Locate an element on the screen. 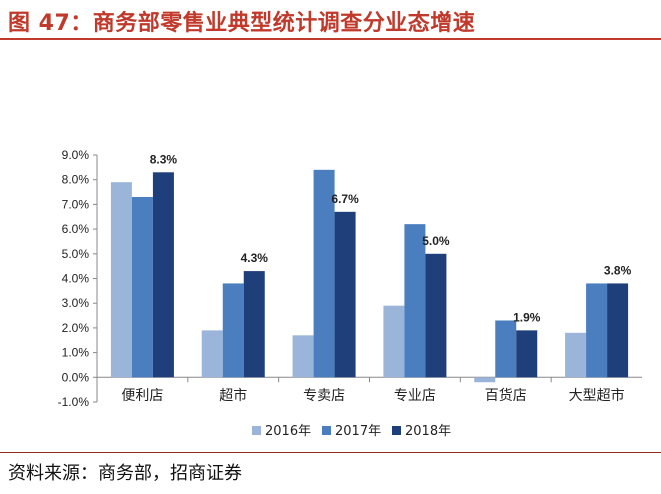 This screenshot has width=661, height=494. y-tick-label: 6.0% is located at coordinates (76, 229).